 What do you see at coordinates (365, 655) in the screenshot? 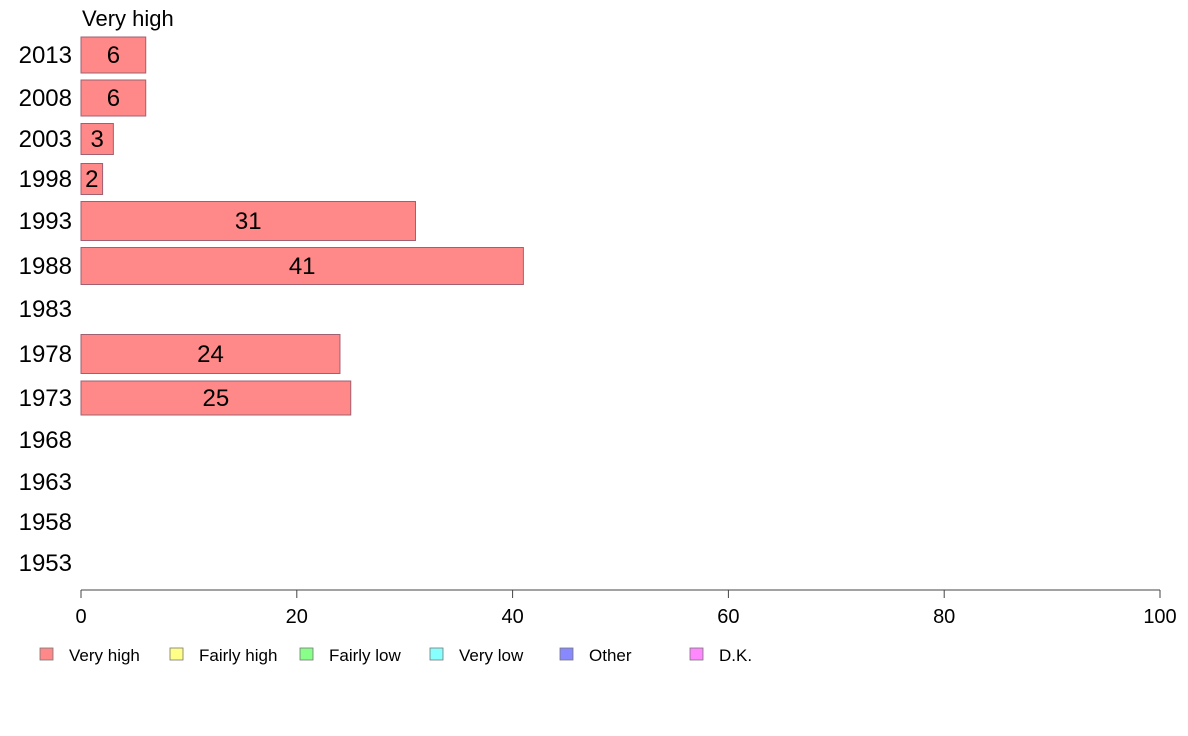
I see `legend-label: Fairly low` at bounding box center [365, 655].